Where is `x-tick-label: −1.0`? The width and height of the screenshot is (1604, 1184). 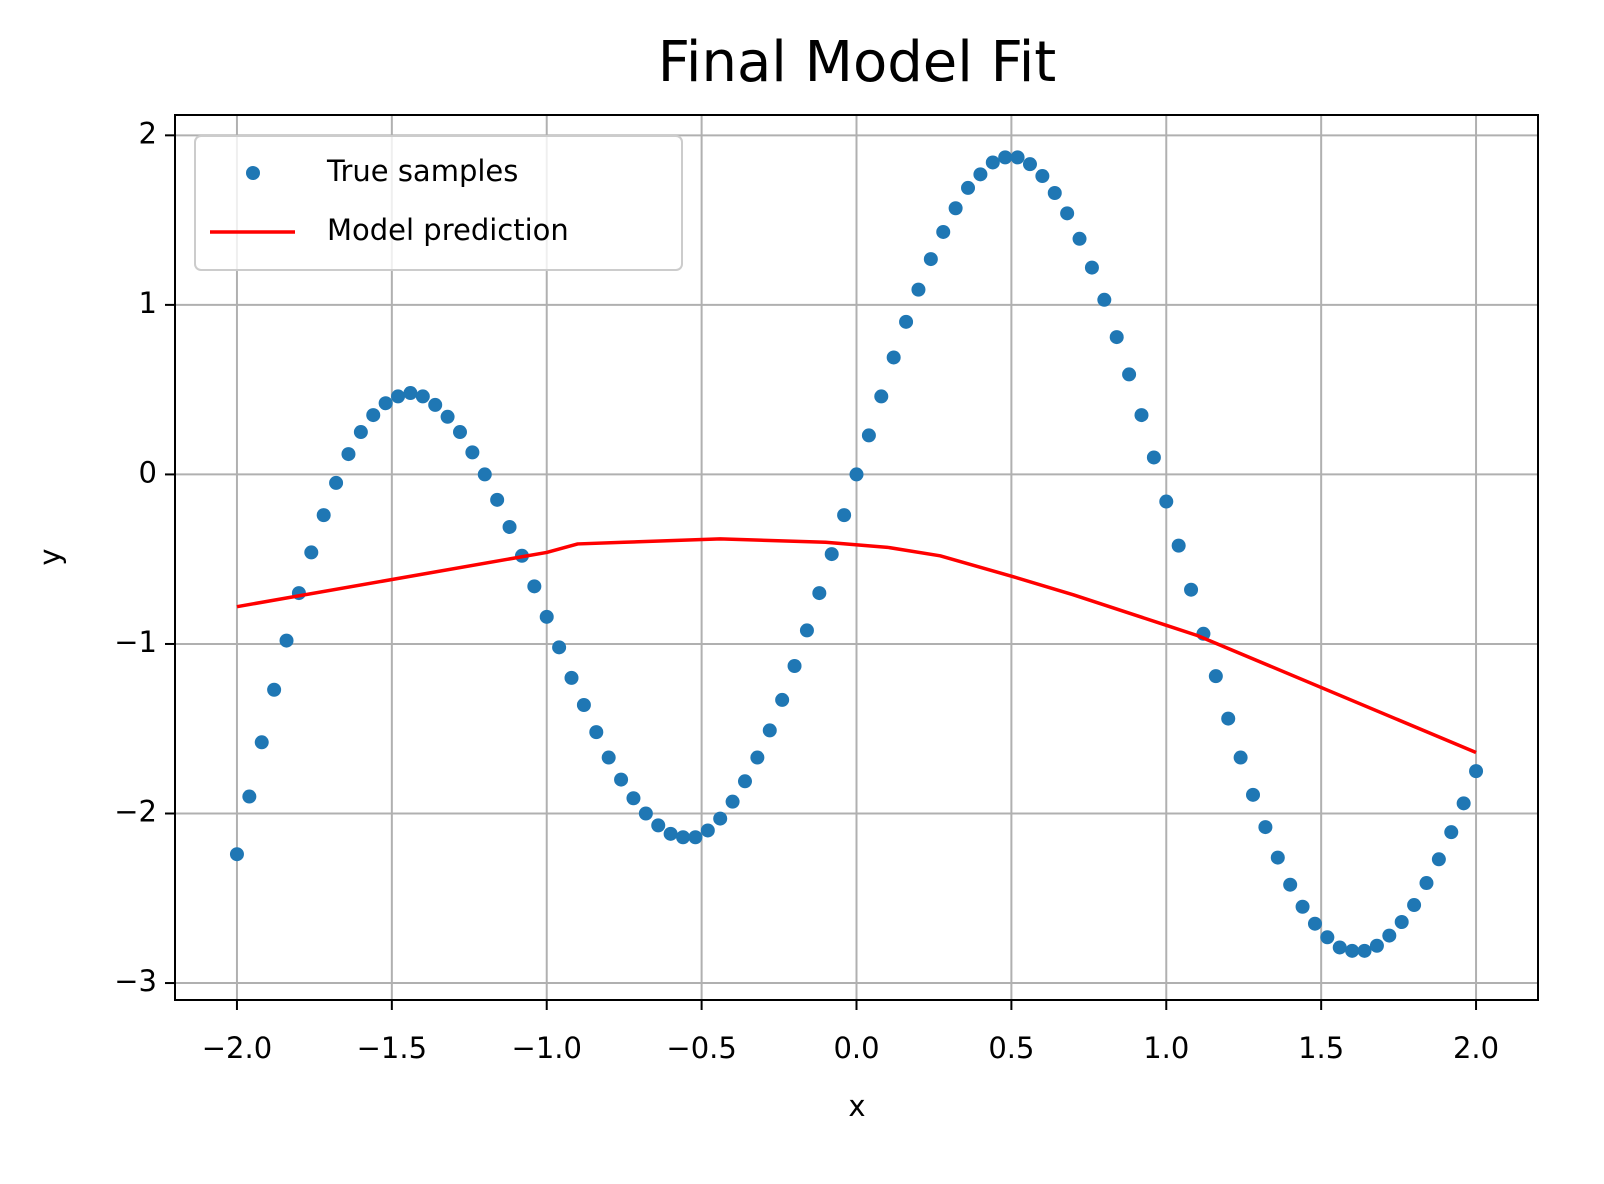
x-tick-label: −1.0 is located at coordinates (547, 1048).